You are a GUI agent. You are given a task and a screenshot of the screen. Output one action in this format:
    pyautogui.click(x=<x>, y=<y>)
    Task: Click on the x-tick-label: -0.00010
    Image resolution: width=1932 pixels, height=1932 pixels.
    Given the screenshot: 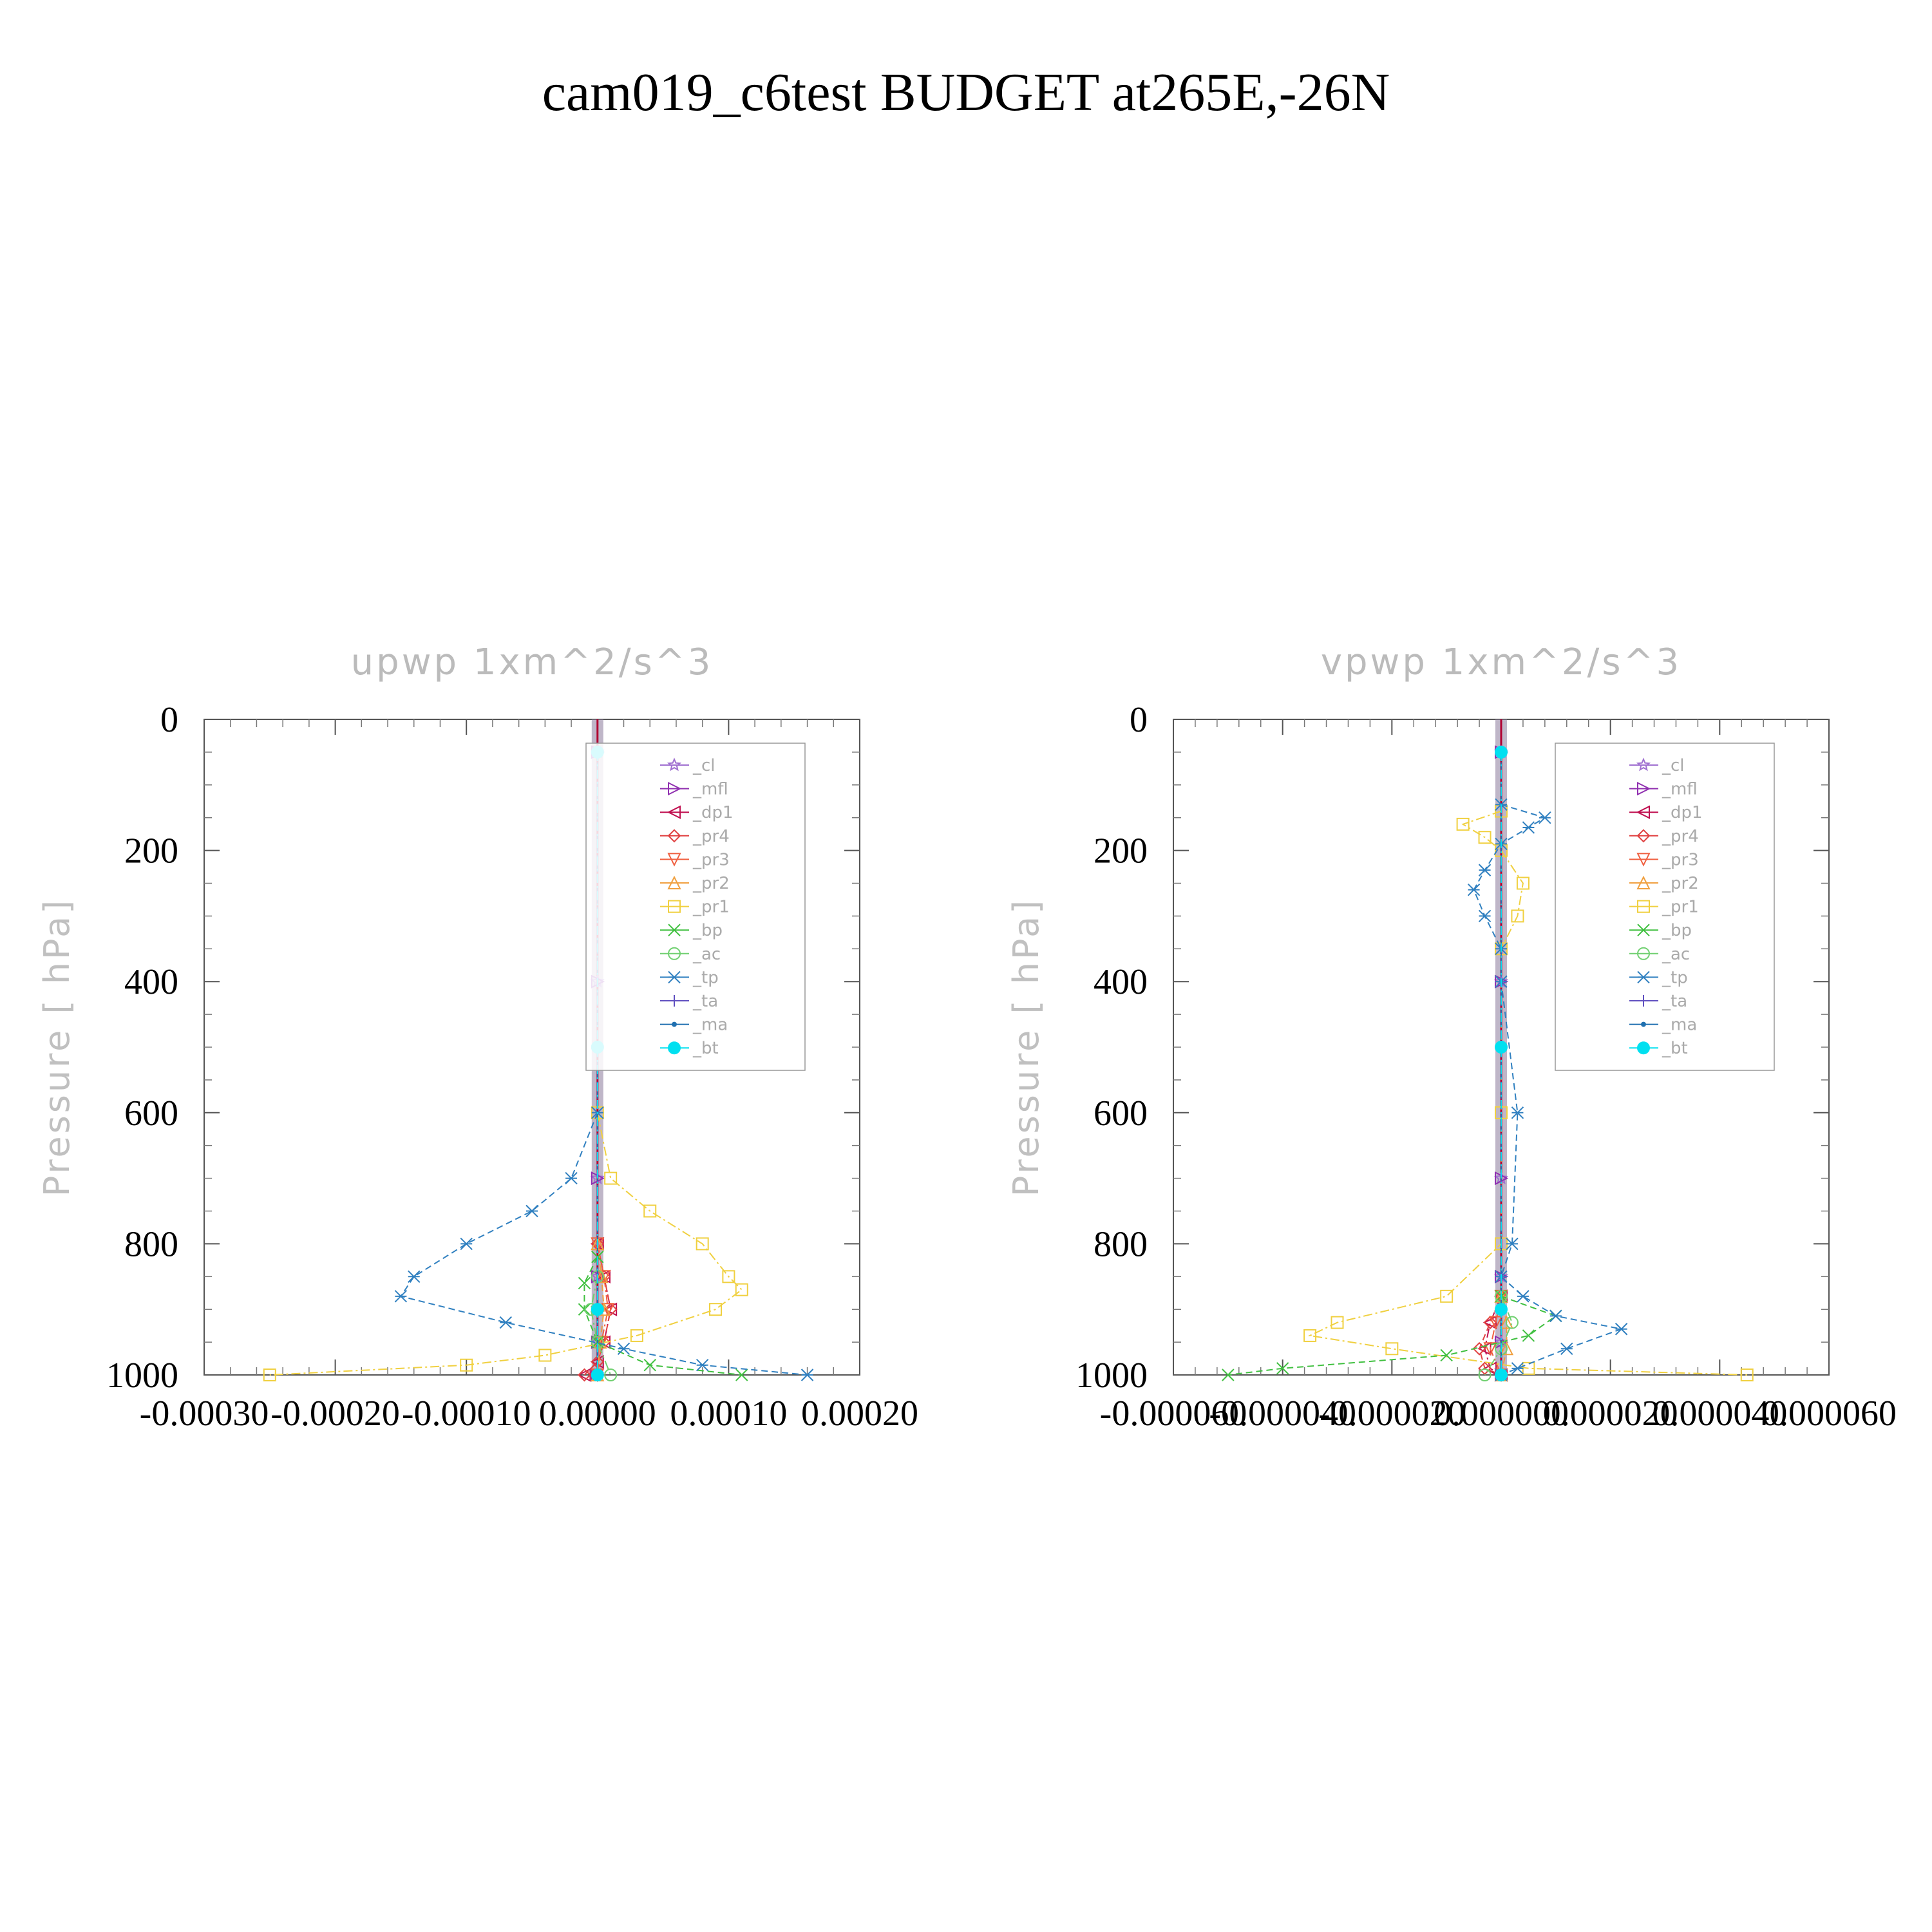 What is the action you would take?
    pyautogui.click(x=466, y=1414)
    